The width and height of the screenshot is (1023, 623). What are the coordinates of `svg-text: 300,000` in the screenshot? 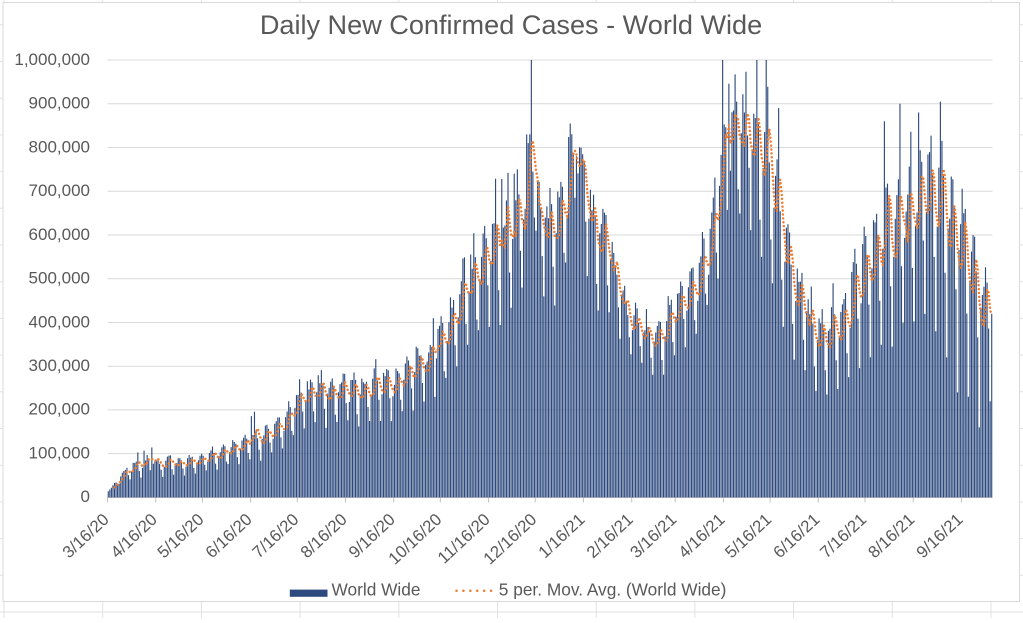 It's located at (59, 365).